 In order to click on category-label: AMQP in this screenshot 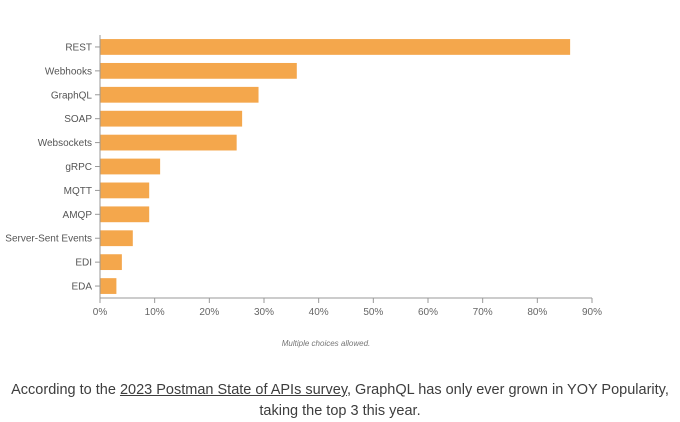, I will do `click(78, 215)`.